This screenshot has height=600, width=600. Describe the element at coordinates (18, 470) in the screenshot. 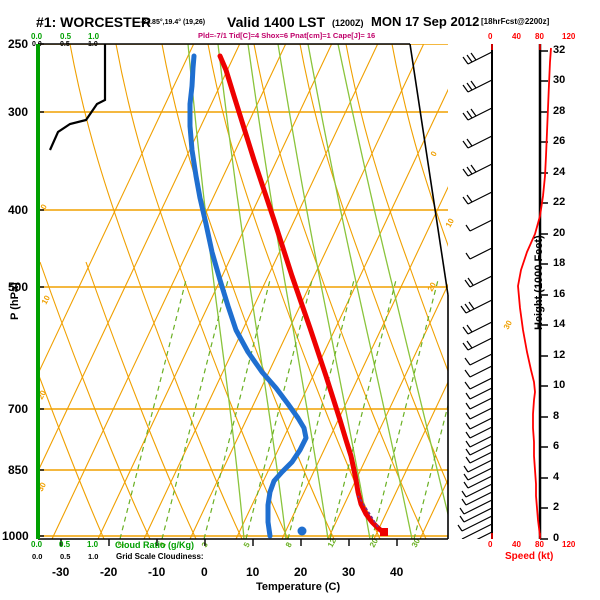

I see `pressure-tick-850: 850` at that location.